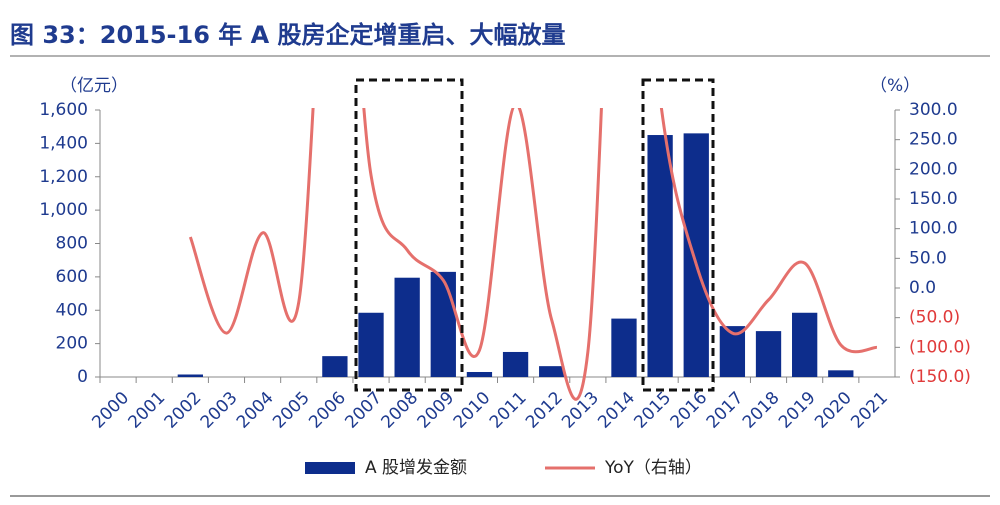 This screenshot has width=1000, height=505. Describe the element at coordinates (63, 210) in the screenshot. I see `y-tick-label: 1,000` at that location.